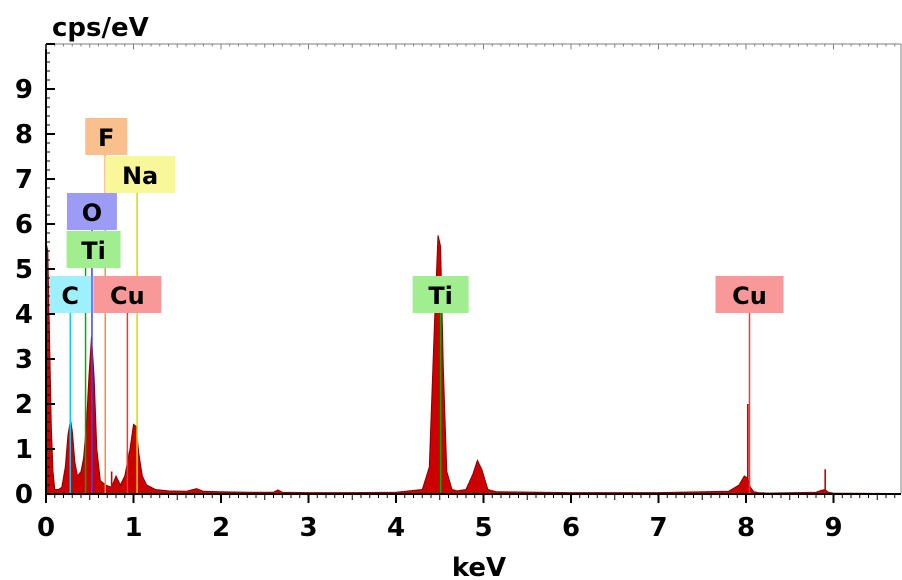 Image resolution: width=902 pixels, height=580 pixels. What do you see at coordinates (24, 405) in the screenshot?
I see `y-tick-label: 2` at bounding box center [24, 405].